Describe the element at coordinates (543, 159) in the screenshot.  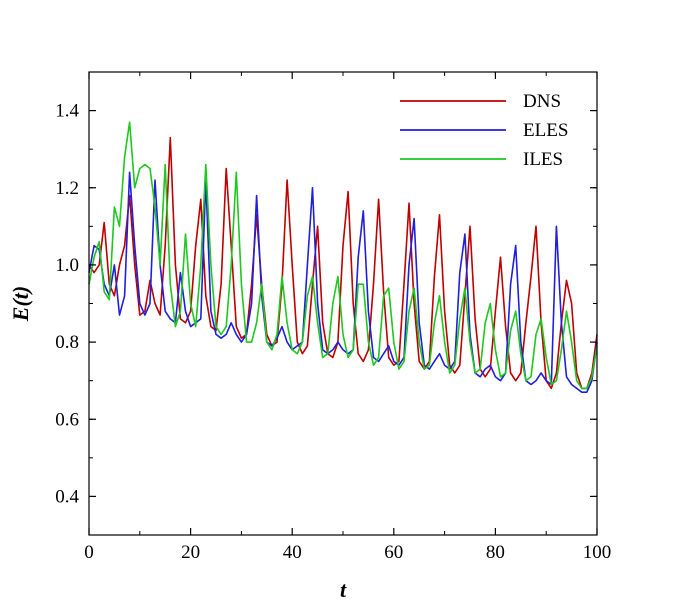
I see `legend-label-iles: ILES` at that location.